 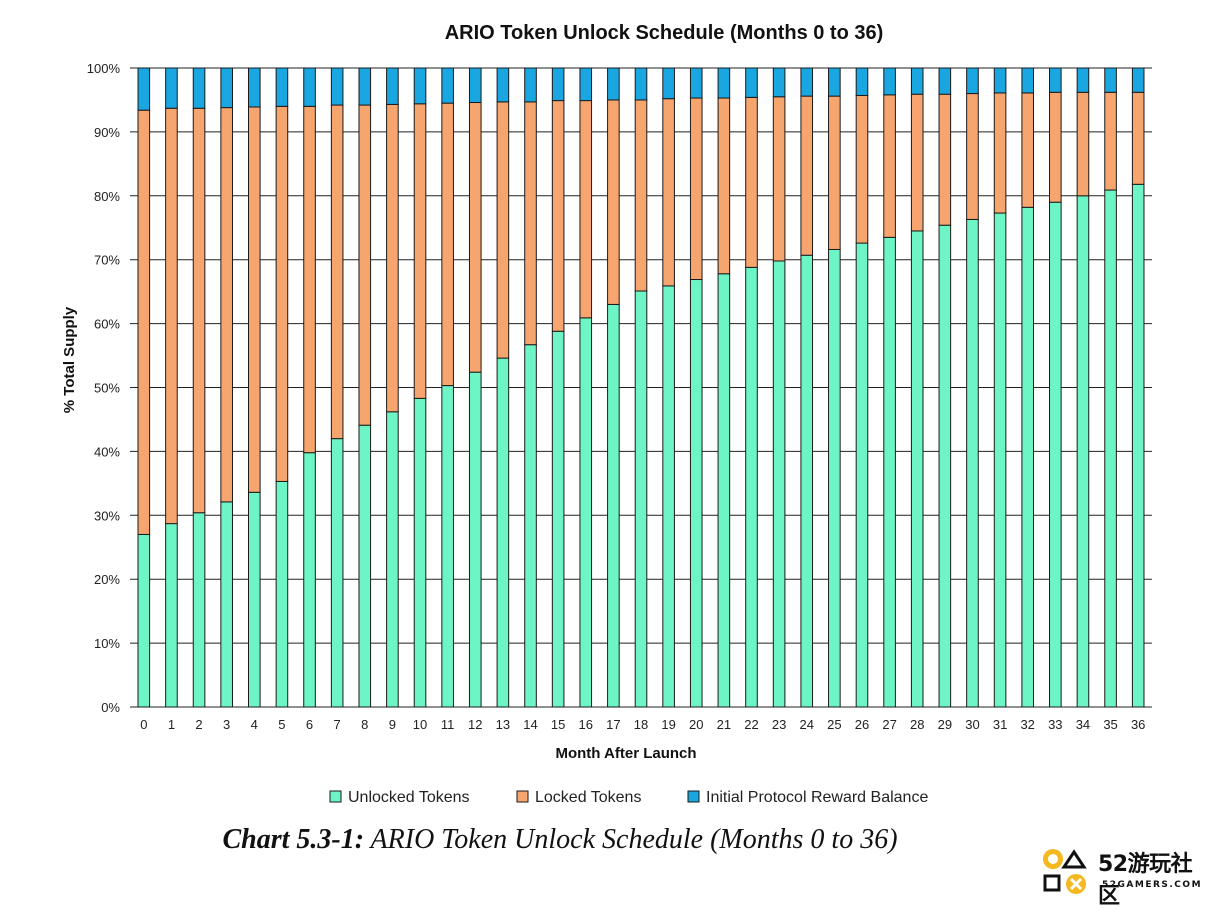 What do you see at coordinates (889, 724) in the screenshot?
I see `x-tick-label: 27` at bounding box center [889, 724].